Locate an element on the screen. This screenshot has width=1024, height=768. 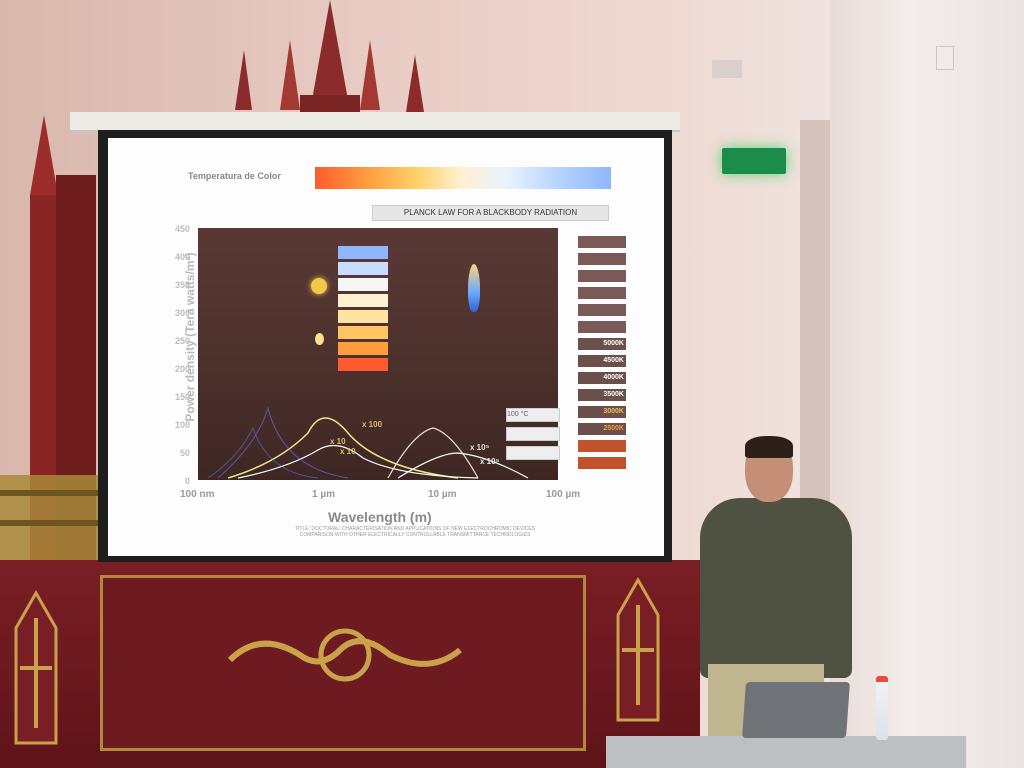
altar-emblem is located at coordinates (344, 655).